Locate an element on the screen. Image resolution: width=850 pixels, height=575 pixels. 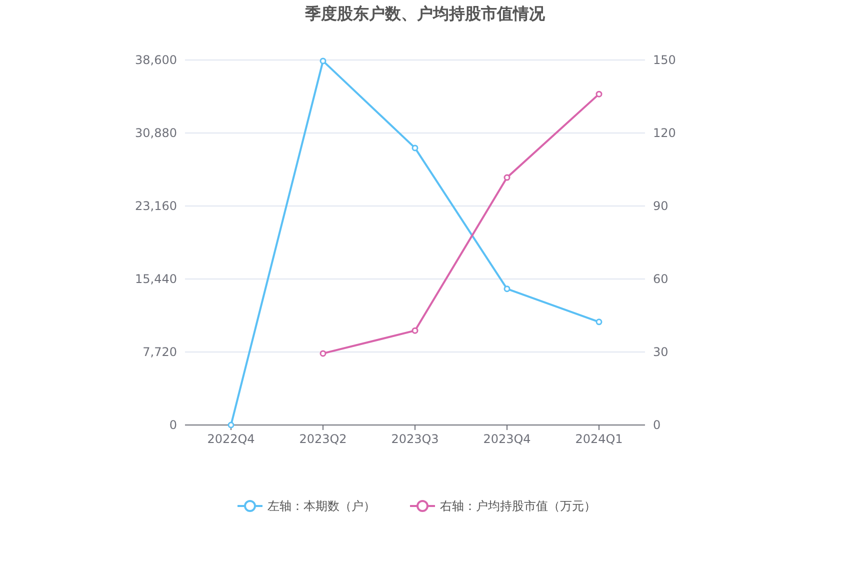
y-tick-label: 23,160 is located at coordinates (156, 206).